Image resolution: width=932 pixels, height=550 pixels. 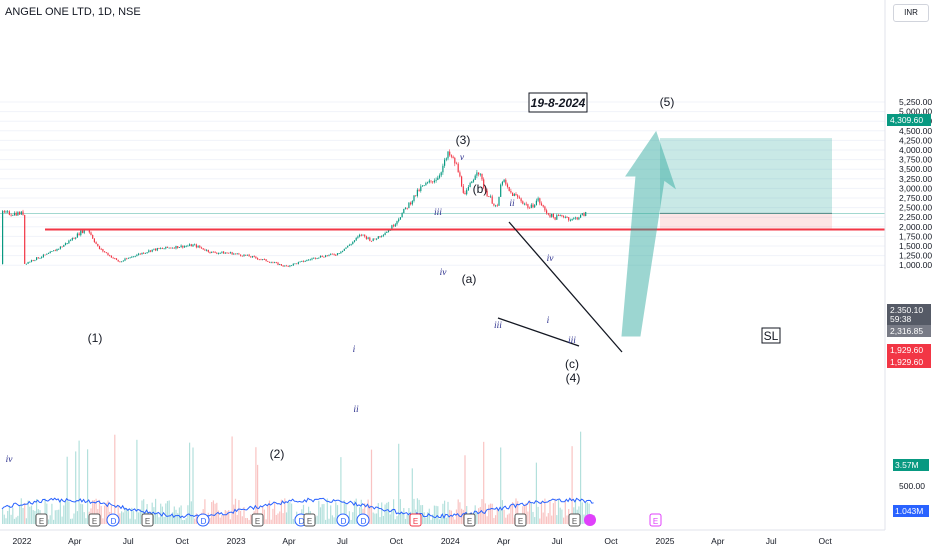 I want to click on sub-wave-label-red: (a), so click(x=469, y=279).